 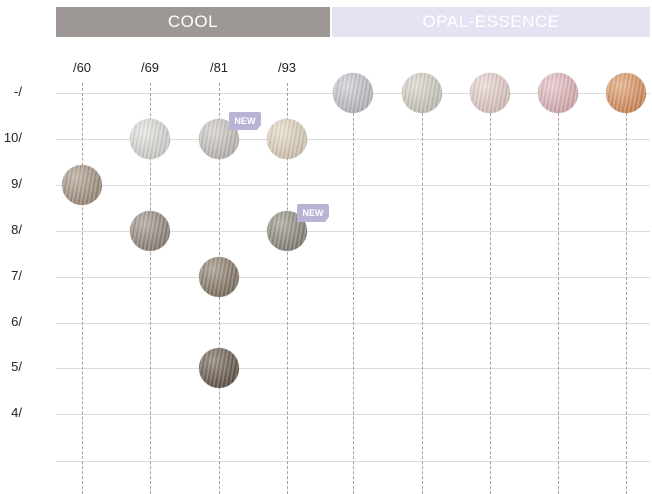 I want to click on column-label: /60, so click(x=82, y=67).